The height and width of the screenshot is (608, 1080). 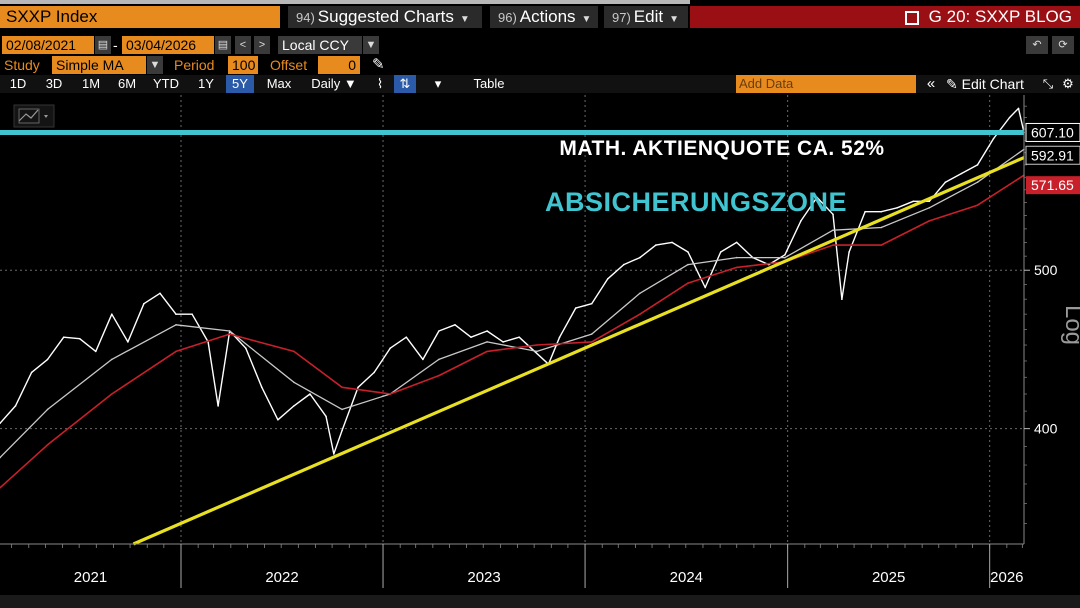 I want to click on resize-icon: ⤡, so click(x=1048, y=83).